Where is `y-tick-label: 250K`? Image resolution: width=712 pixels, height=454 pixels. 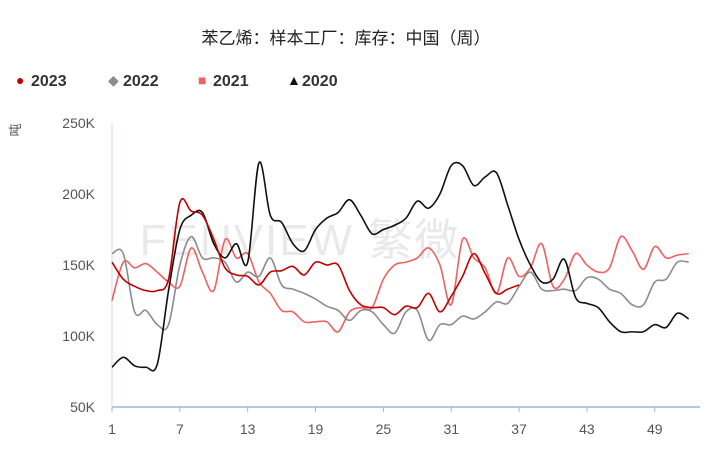
y-tick-label: 250K is located at coordinates (78, 123).